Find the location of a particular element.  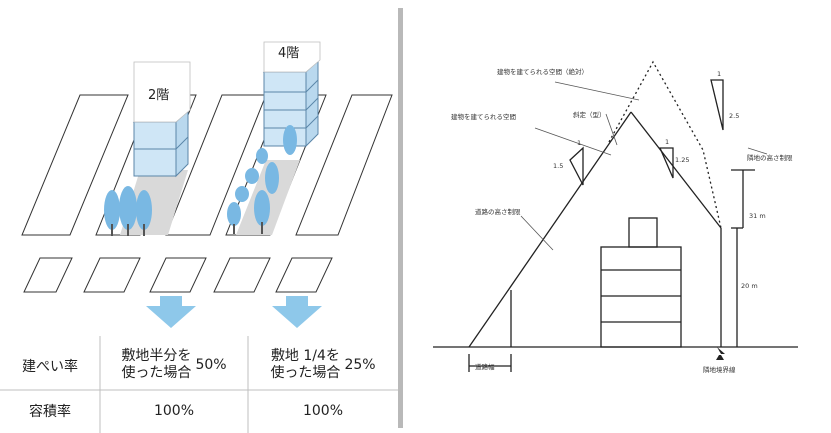

panel-divider is located at coordinates (400, 218).